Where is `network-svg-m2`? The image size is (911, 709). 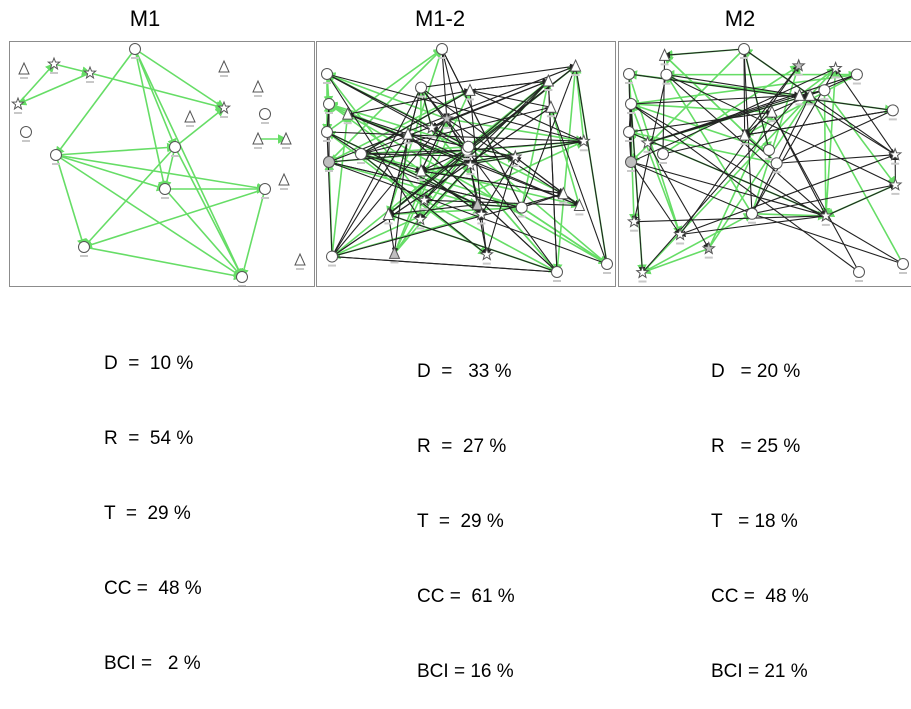
network-svg-m2 is located at coordinates (765, 164).